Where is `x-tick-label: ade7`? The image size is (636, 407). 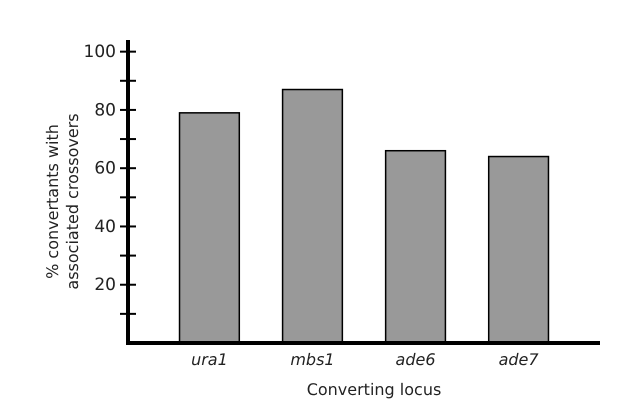 x-tick-label: ade7 is located at coordinates (519, 359).